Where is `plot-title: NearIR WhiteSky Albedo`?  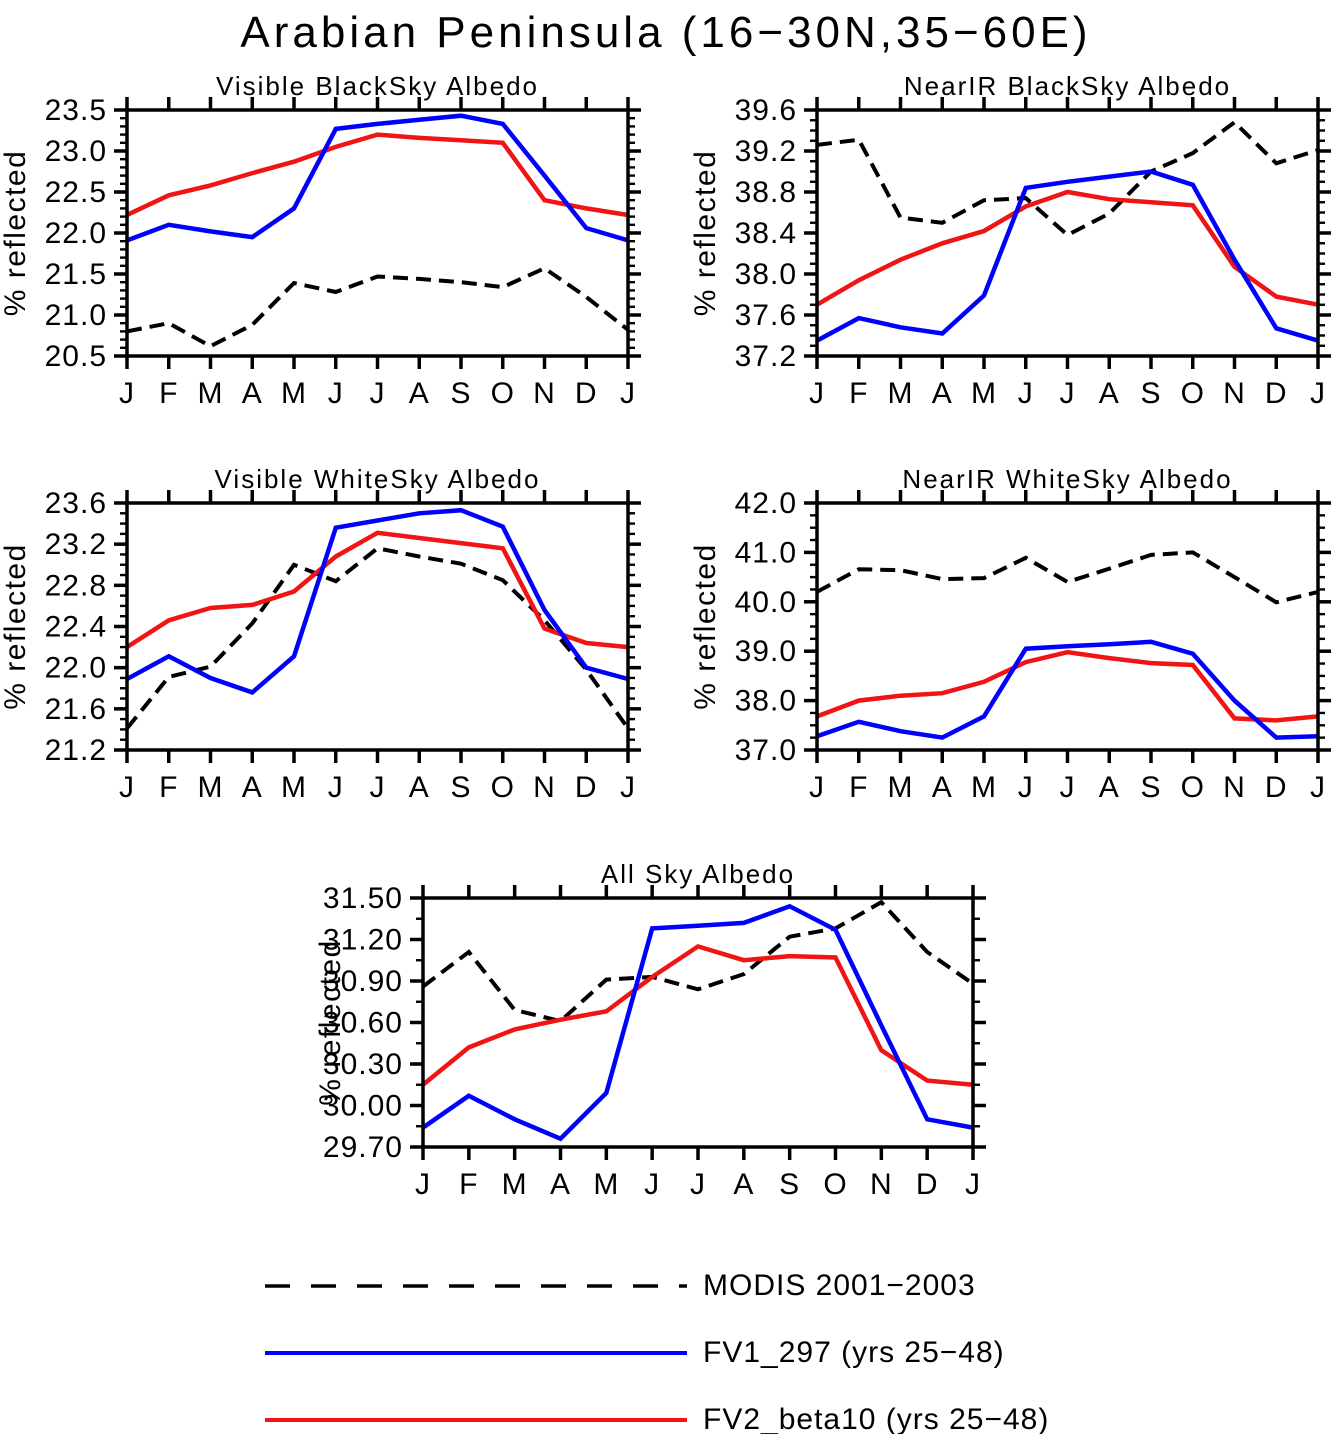 plot-title: NearIR WhiteSky Albedo is located at coordinates (1067, 479).